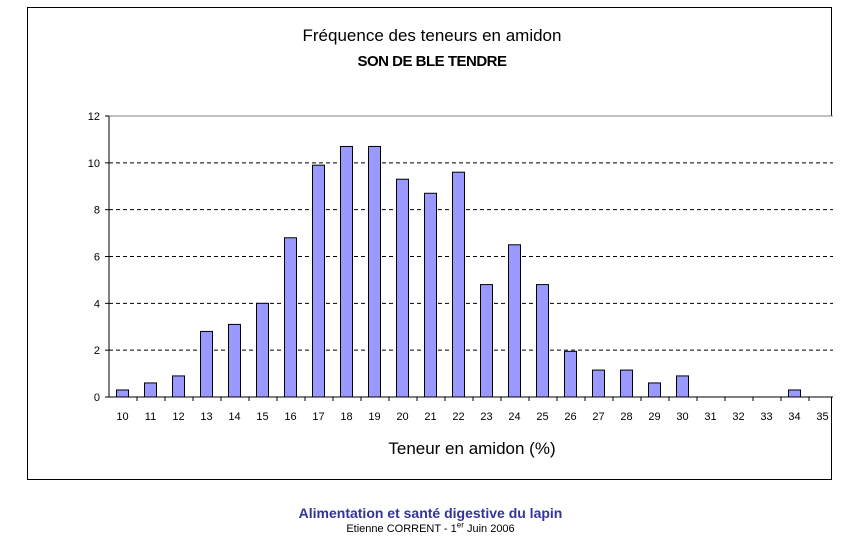 This screenshot has width=861, height=551. What do you see at coordinates (626, 417) in the screenshot?
I see `x-tick-label: 28` at bounding box center [626, 417].